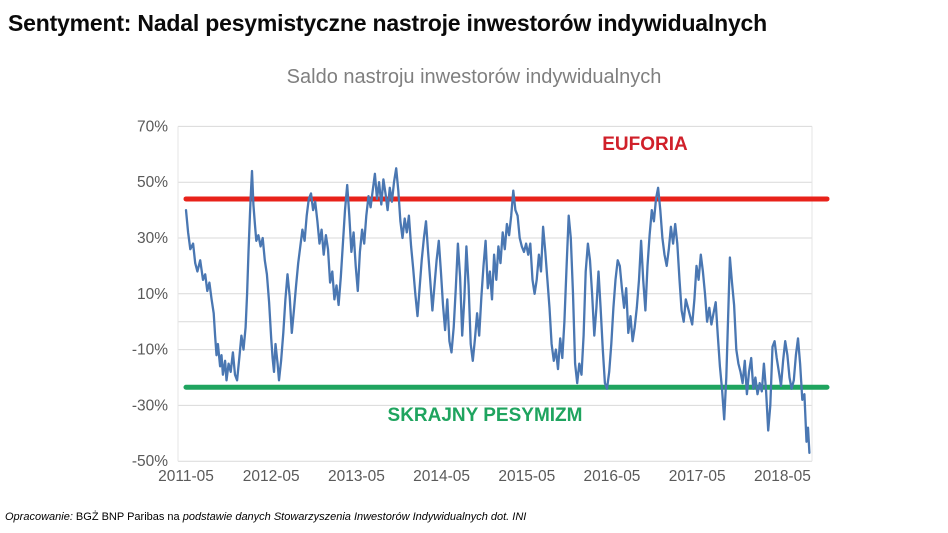  I want to click on chart-title: Saldo nastroju inwestorów indywidualnych, so click(474, 77).